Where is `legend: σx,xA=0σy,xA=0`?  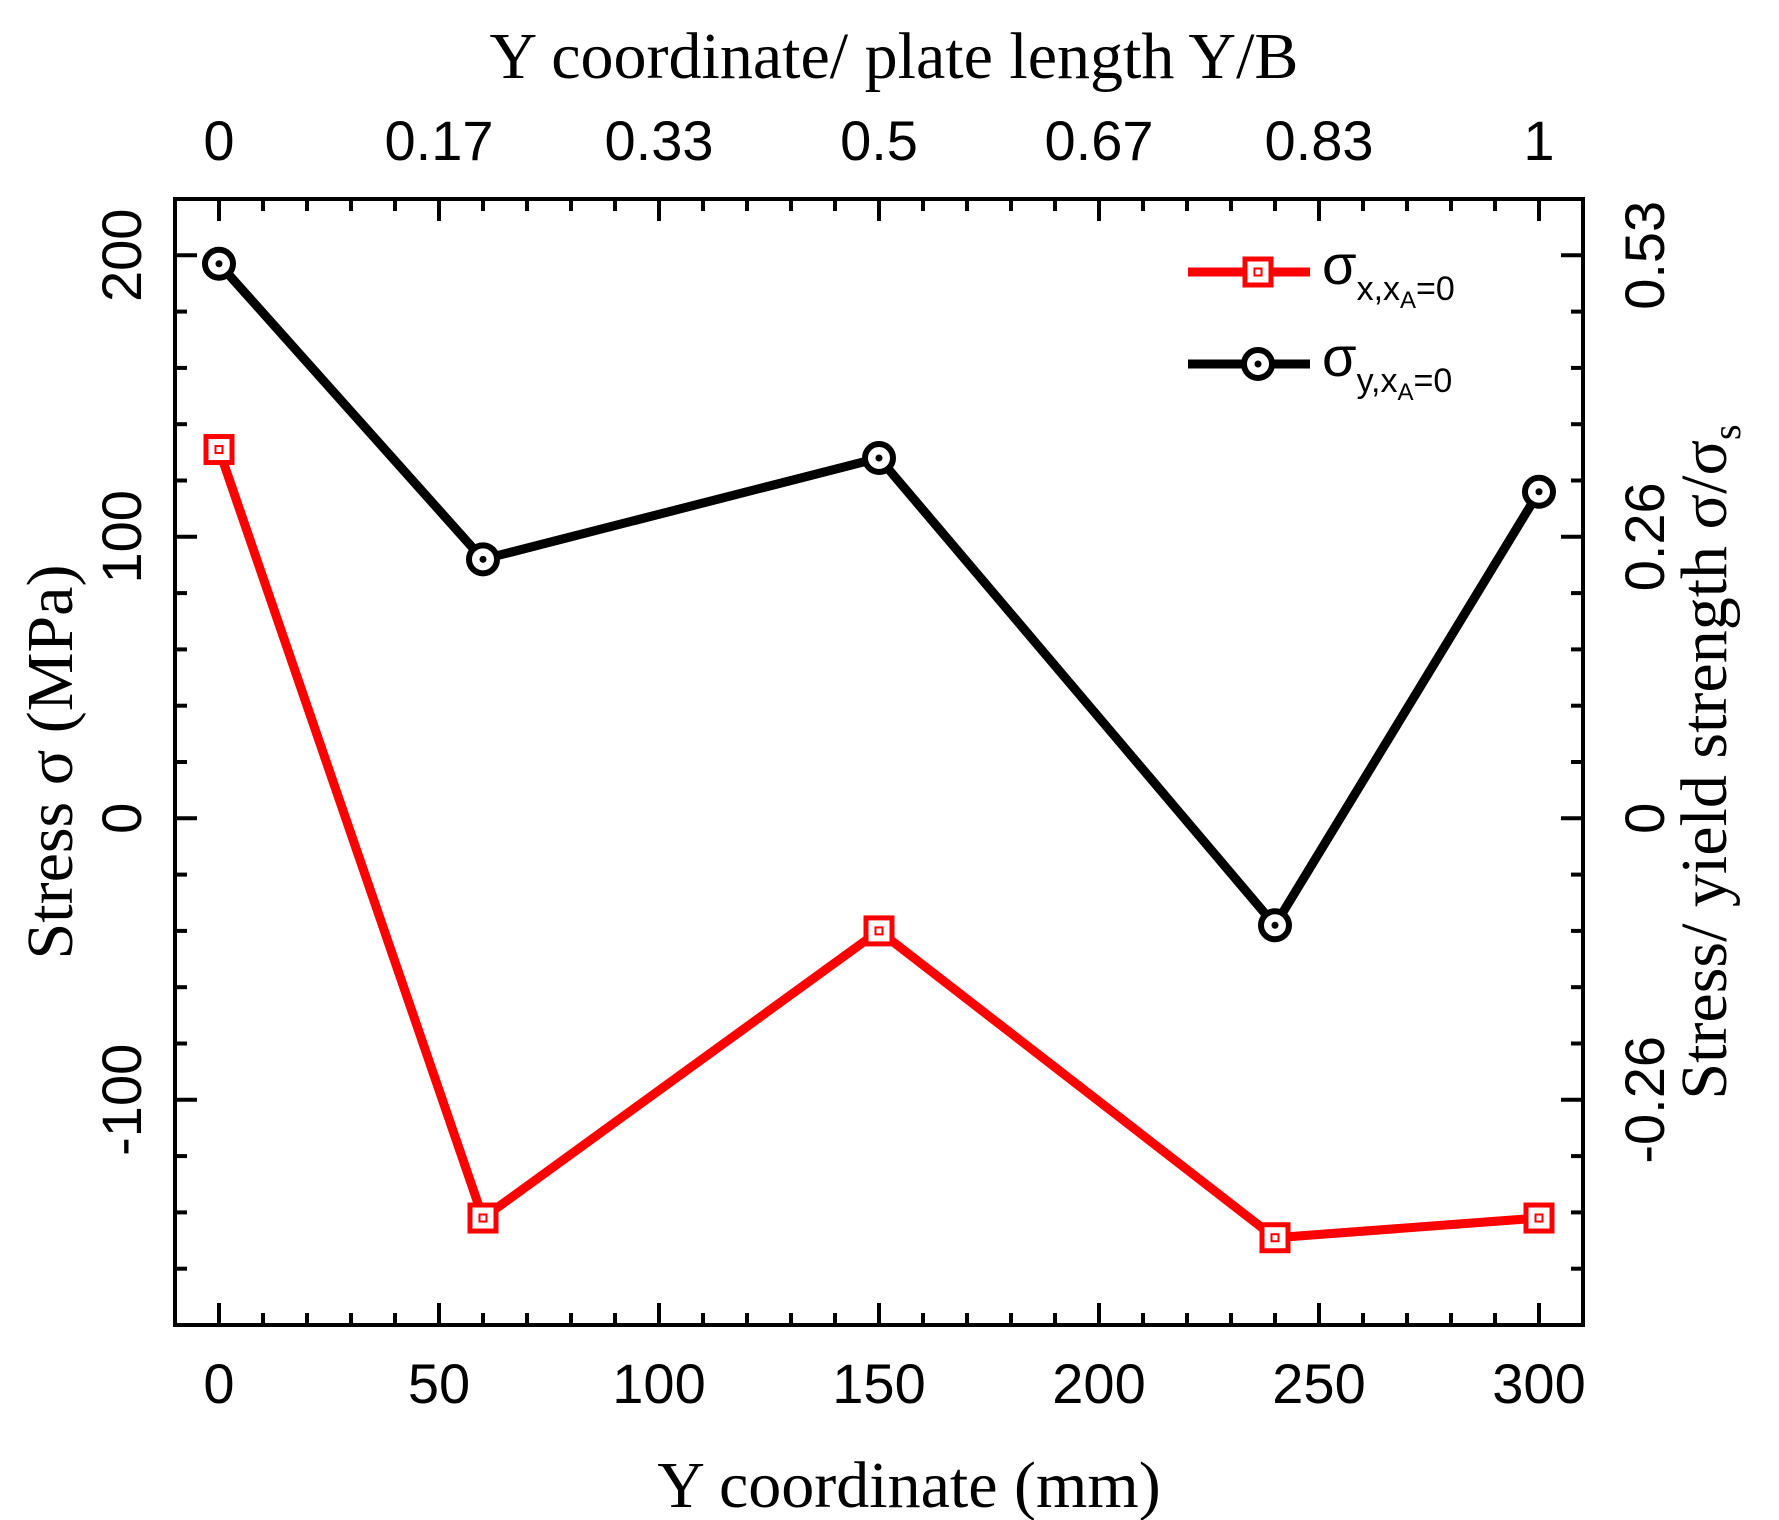 legend: σx,xA=0σy,xA=0 is located at coordinates (1321, 319).